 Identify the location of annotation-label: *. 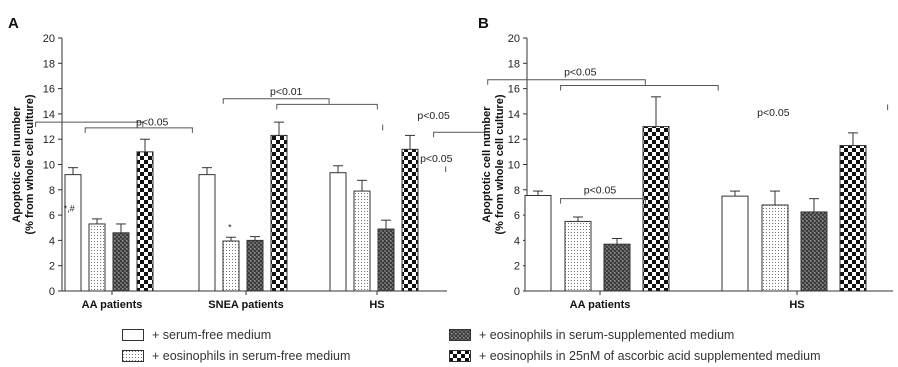
(230, 227).